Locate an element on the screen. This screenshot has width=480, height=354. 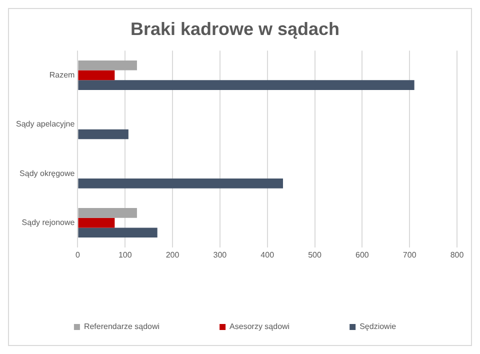
x-tick-label: 200 is located at coordinates (173, 255).